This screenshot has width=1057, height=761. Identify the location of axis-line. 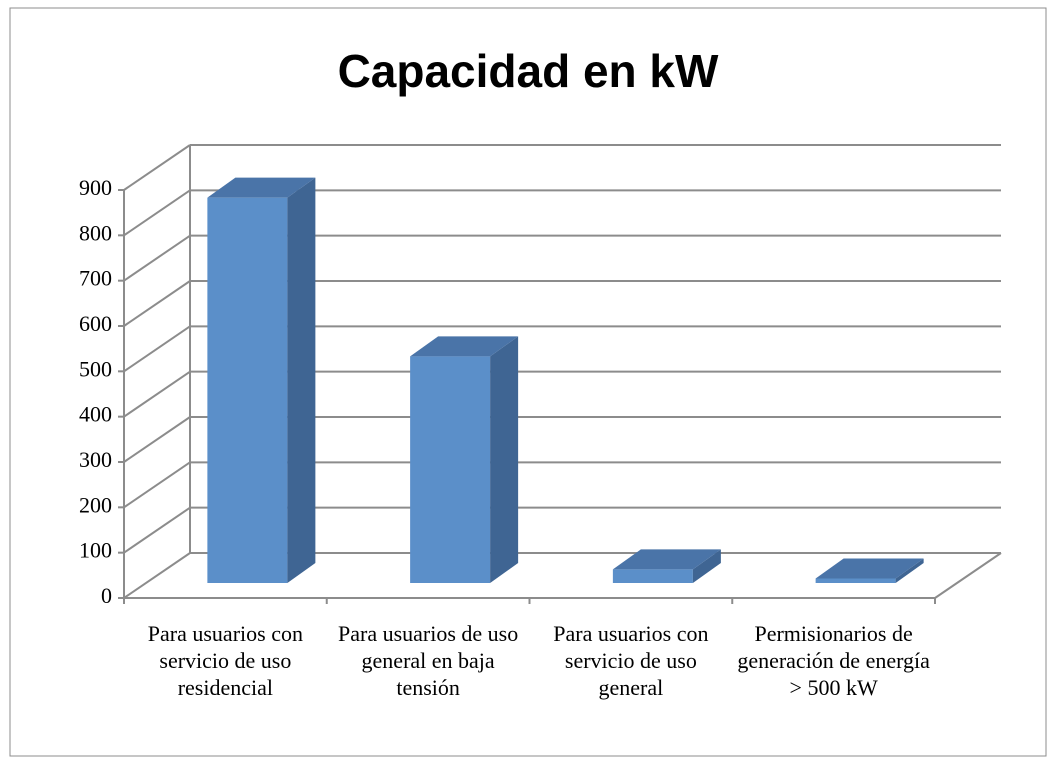
(968, 575).